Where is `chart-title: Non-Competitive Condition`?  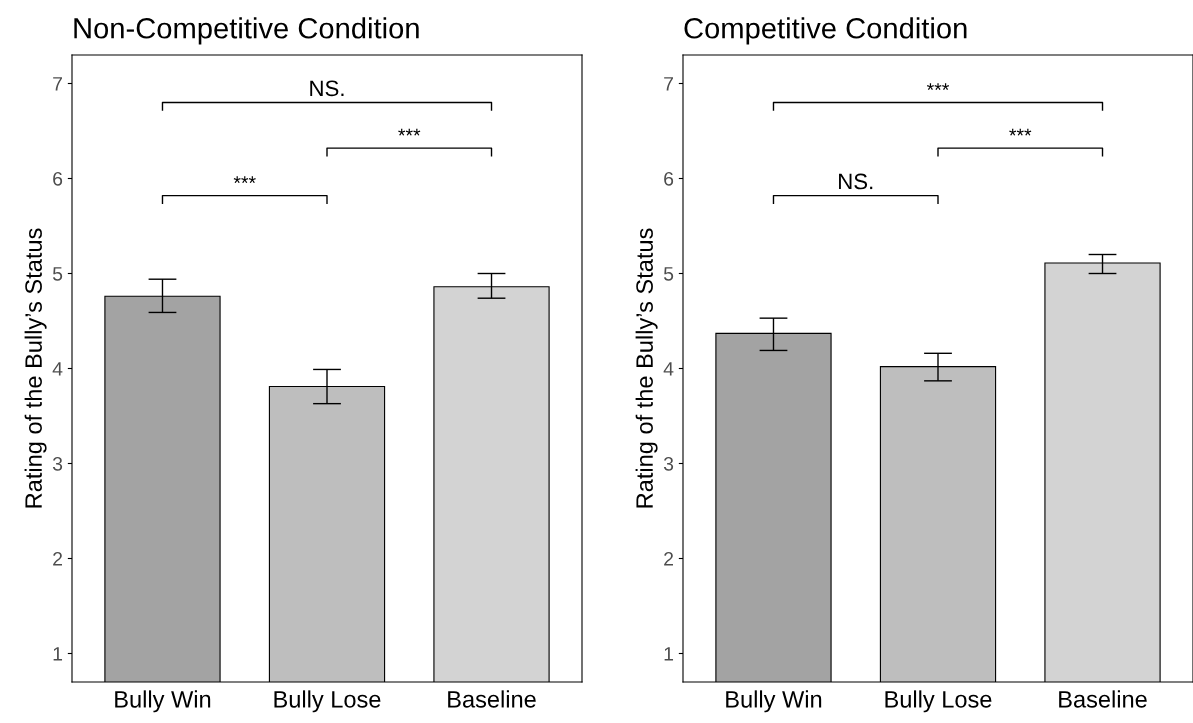 chart-title: Non-Competitive Condition is located at coordinates (246, 31).